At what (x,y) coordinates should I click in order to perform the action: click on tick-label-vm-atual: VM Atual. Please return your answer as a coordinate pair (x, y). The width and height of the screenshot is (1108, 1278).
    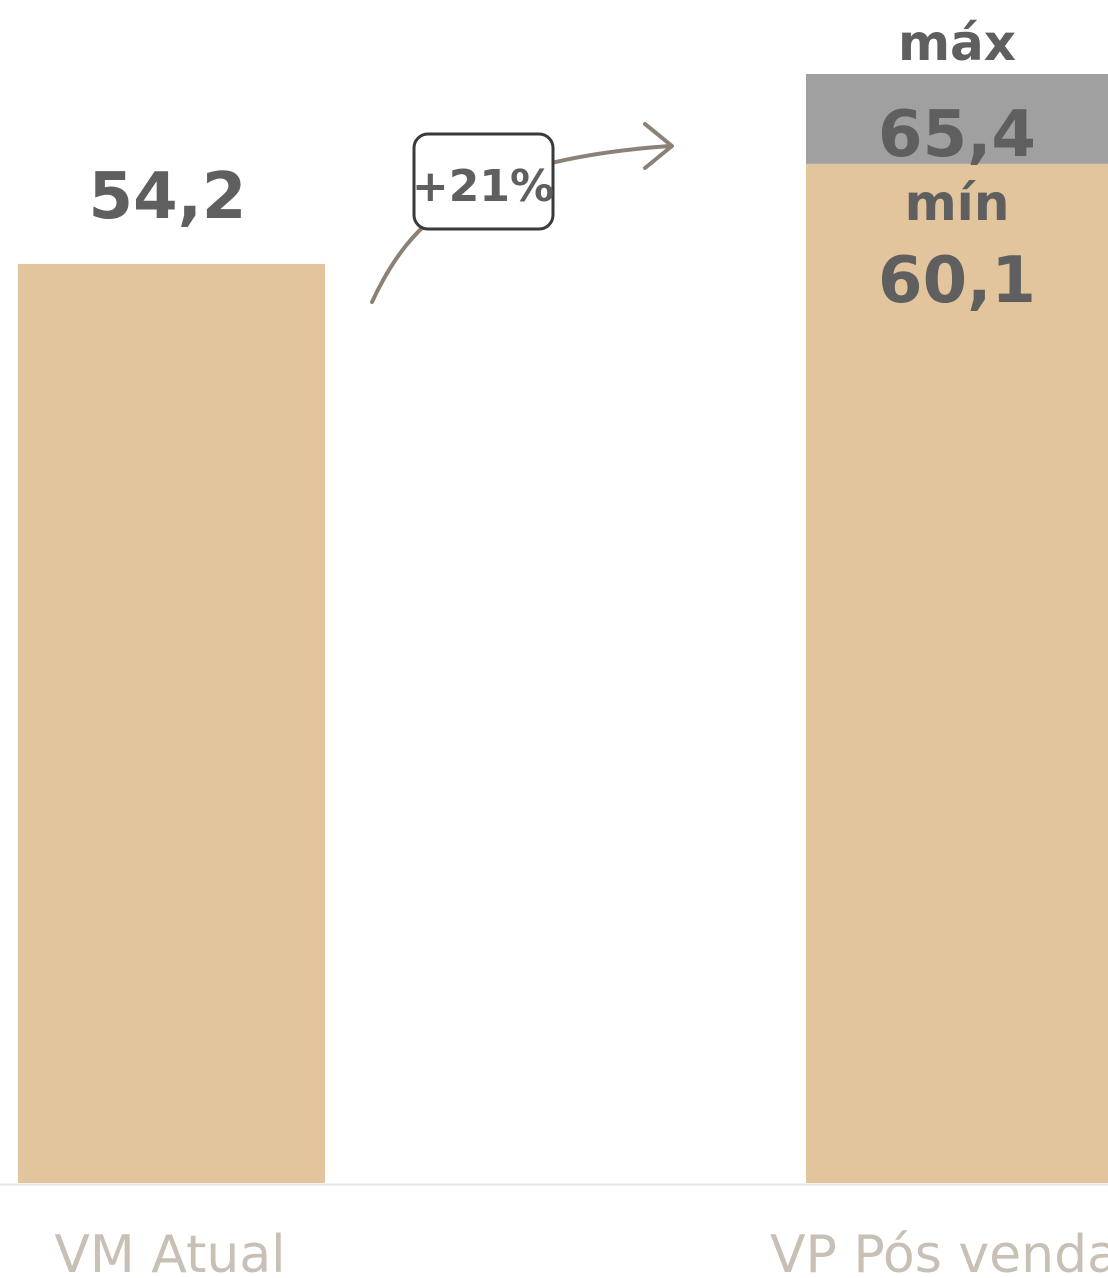
    Looking at the image, I should click on (169, 1251).